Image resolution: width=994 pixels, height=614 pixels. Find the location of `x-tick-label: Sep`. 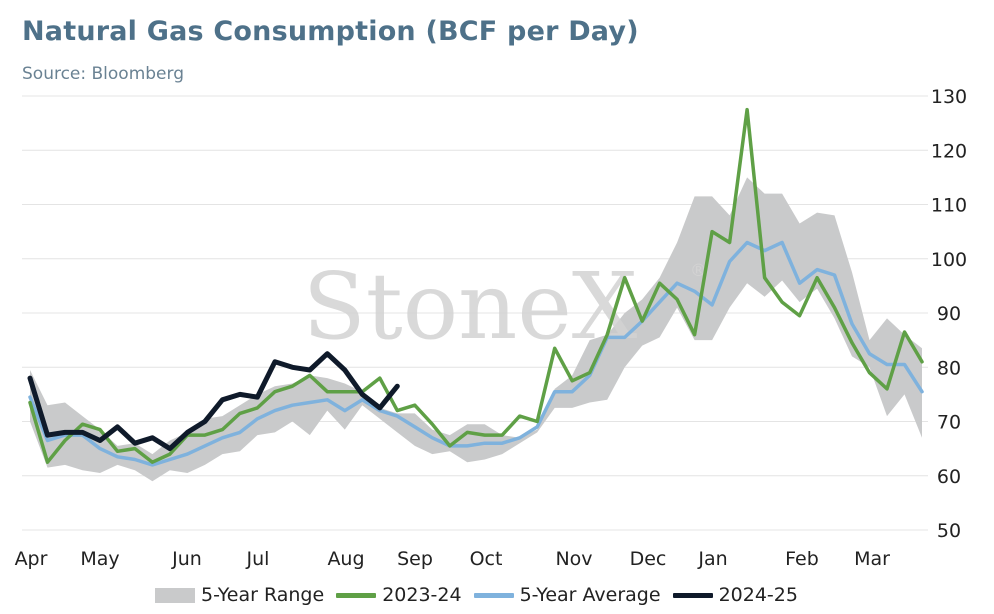

x-tick-label: Sep is located at coordinates (415, 559).